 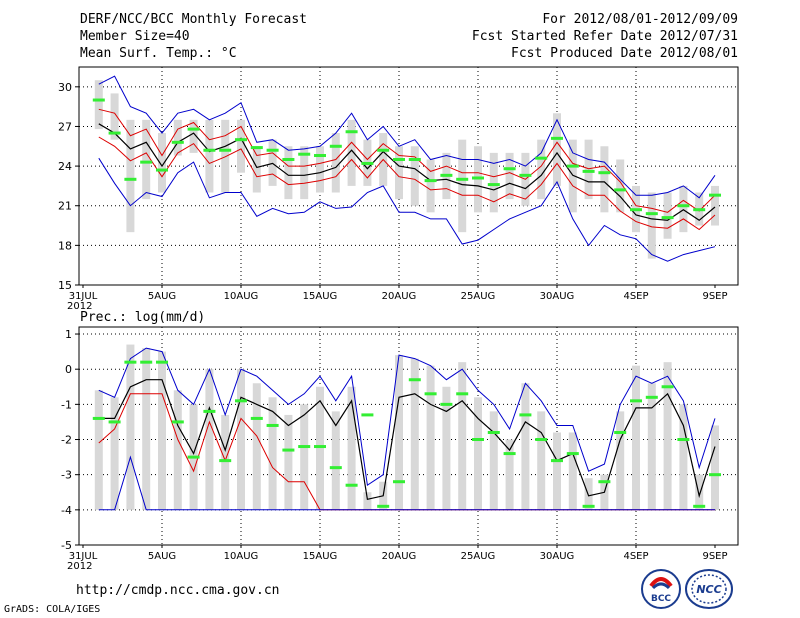 What do you see at coordinates (65, 126) in the screenshot?
I see `panel1-ytick-label: 27` at bounding box center [65, 126].